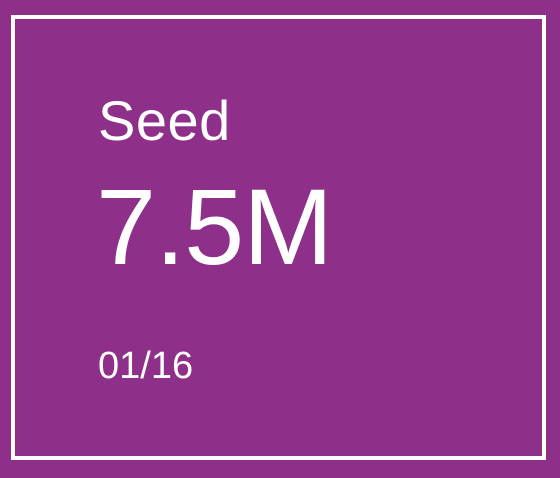 The height and width of the screenshot is (478, 560). I want to click on funding-round-label: Seed, so click(164, 120).